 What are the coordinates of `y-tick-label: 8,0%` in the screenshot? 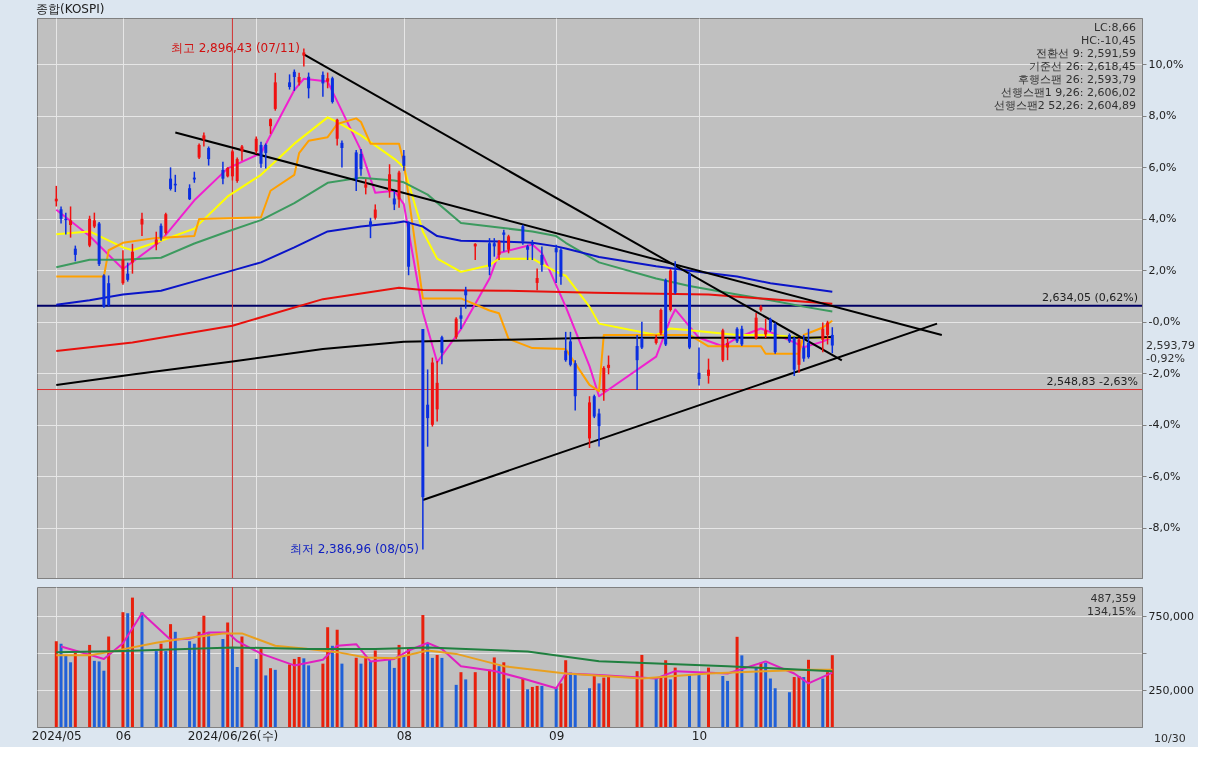 It's located at (1162, 116).